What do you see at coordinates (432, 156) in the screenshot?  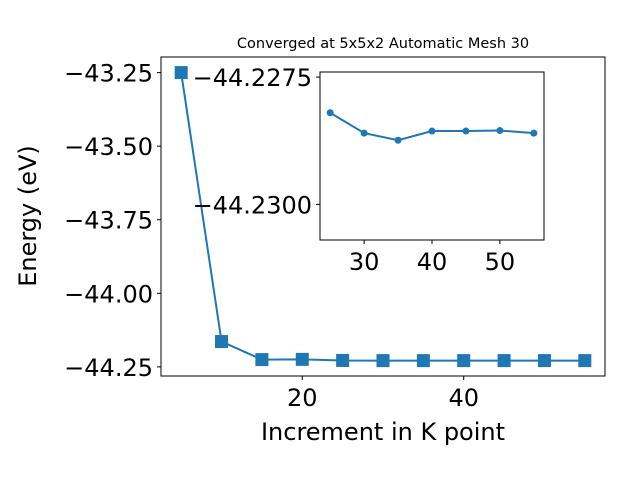 I see `inset-frame` at bounding box center [432, 156].